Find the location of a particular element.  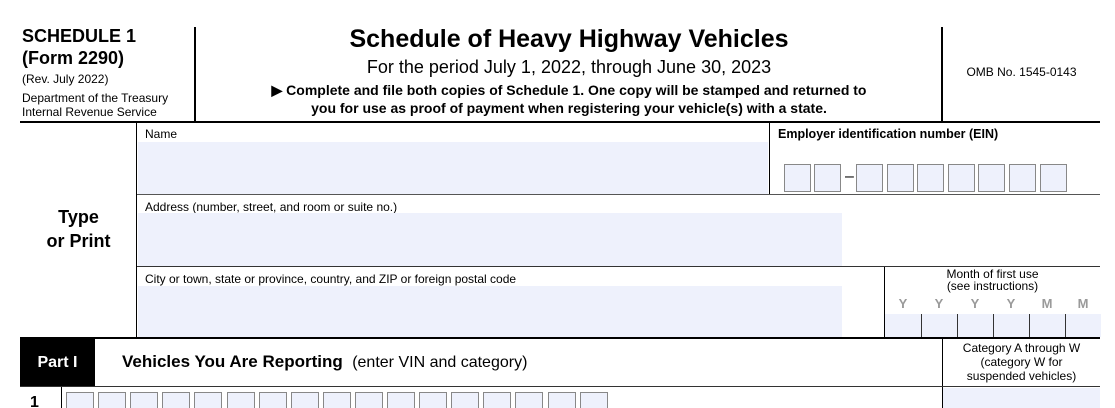

ein-dash: – is located at coordinates (849, 176).